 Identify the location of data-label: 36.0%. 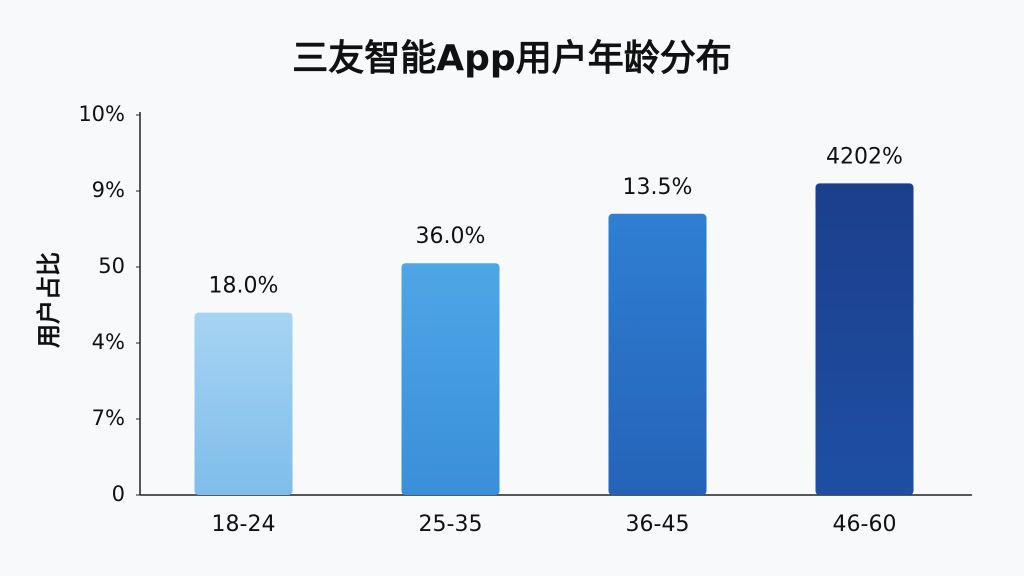
(451, 236).